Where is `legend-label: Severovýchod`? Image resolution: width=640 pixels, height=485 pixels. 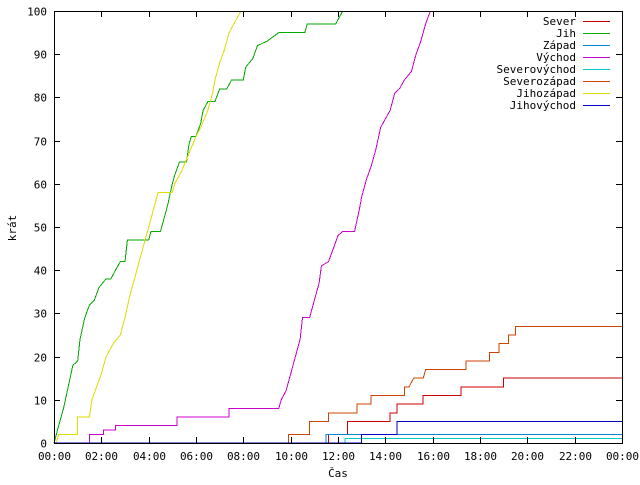 legend-label: Severovýchod is located at coordinates (536, 69).